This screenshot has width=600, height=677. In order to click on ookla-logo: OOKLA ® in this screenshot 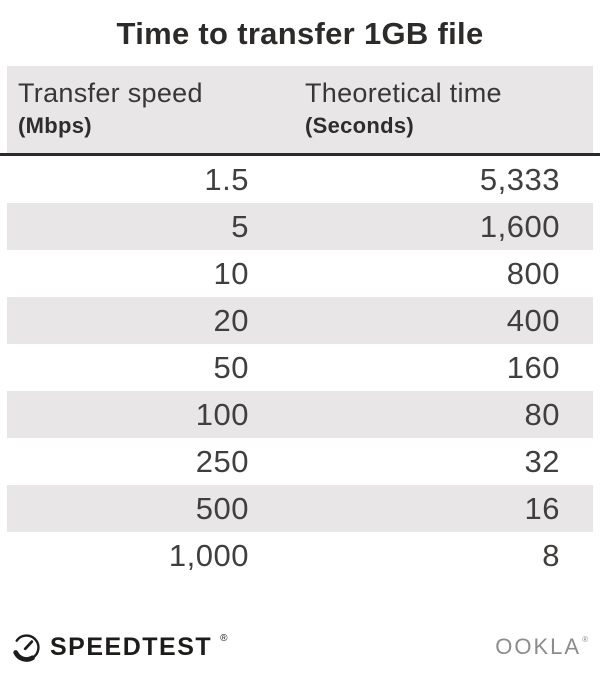, I will do `click(541, 647)`.